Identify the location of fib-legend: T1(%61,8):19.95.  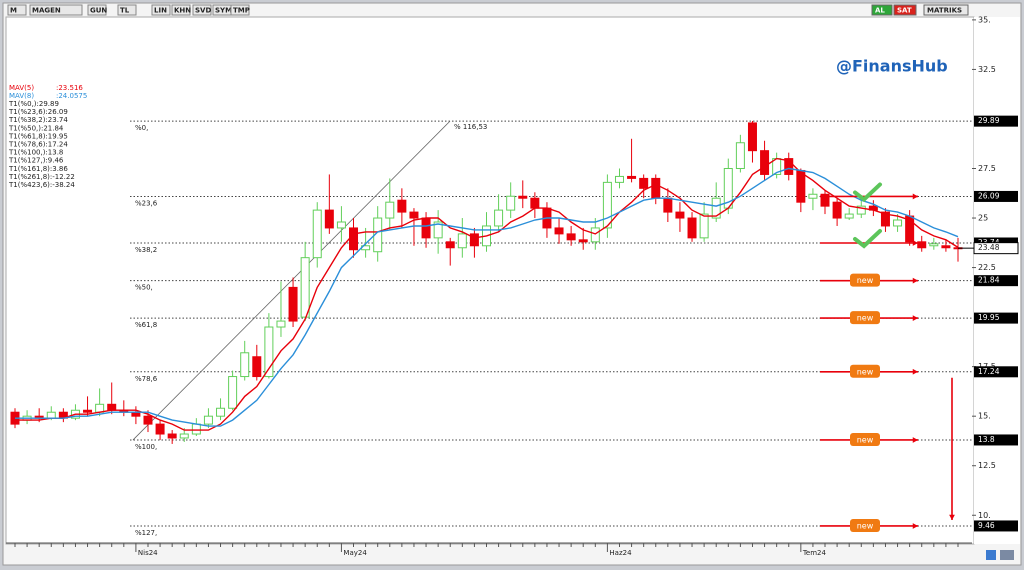
(38, 136).